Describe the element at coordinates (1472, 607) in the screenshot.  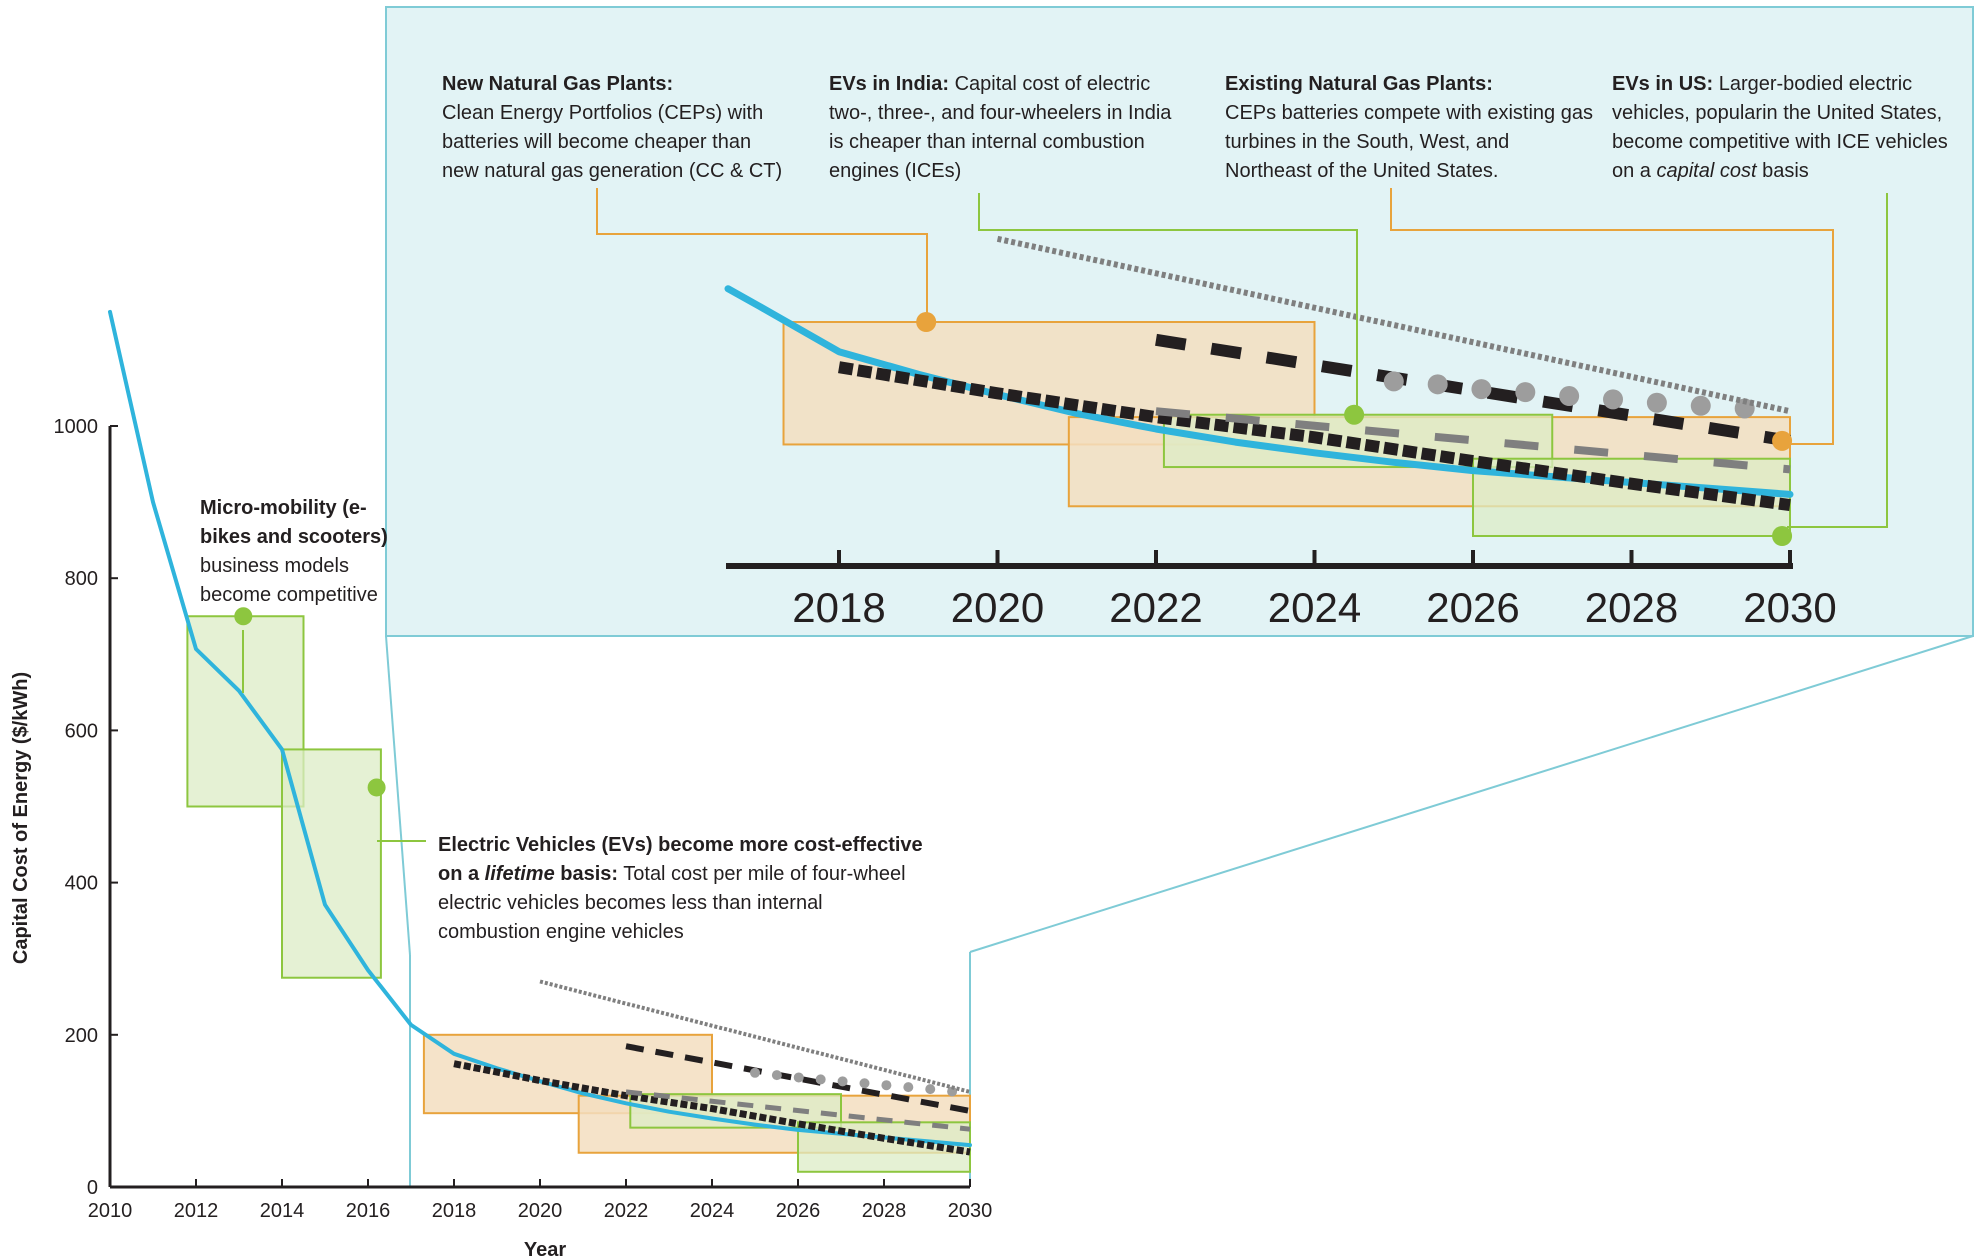
I see `inset-x-tick-label-2026: 2026` at that location.